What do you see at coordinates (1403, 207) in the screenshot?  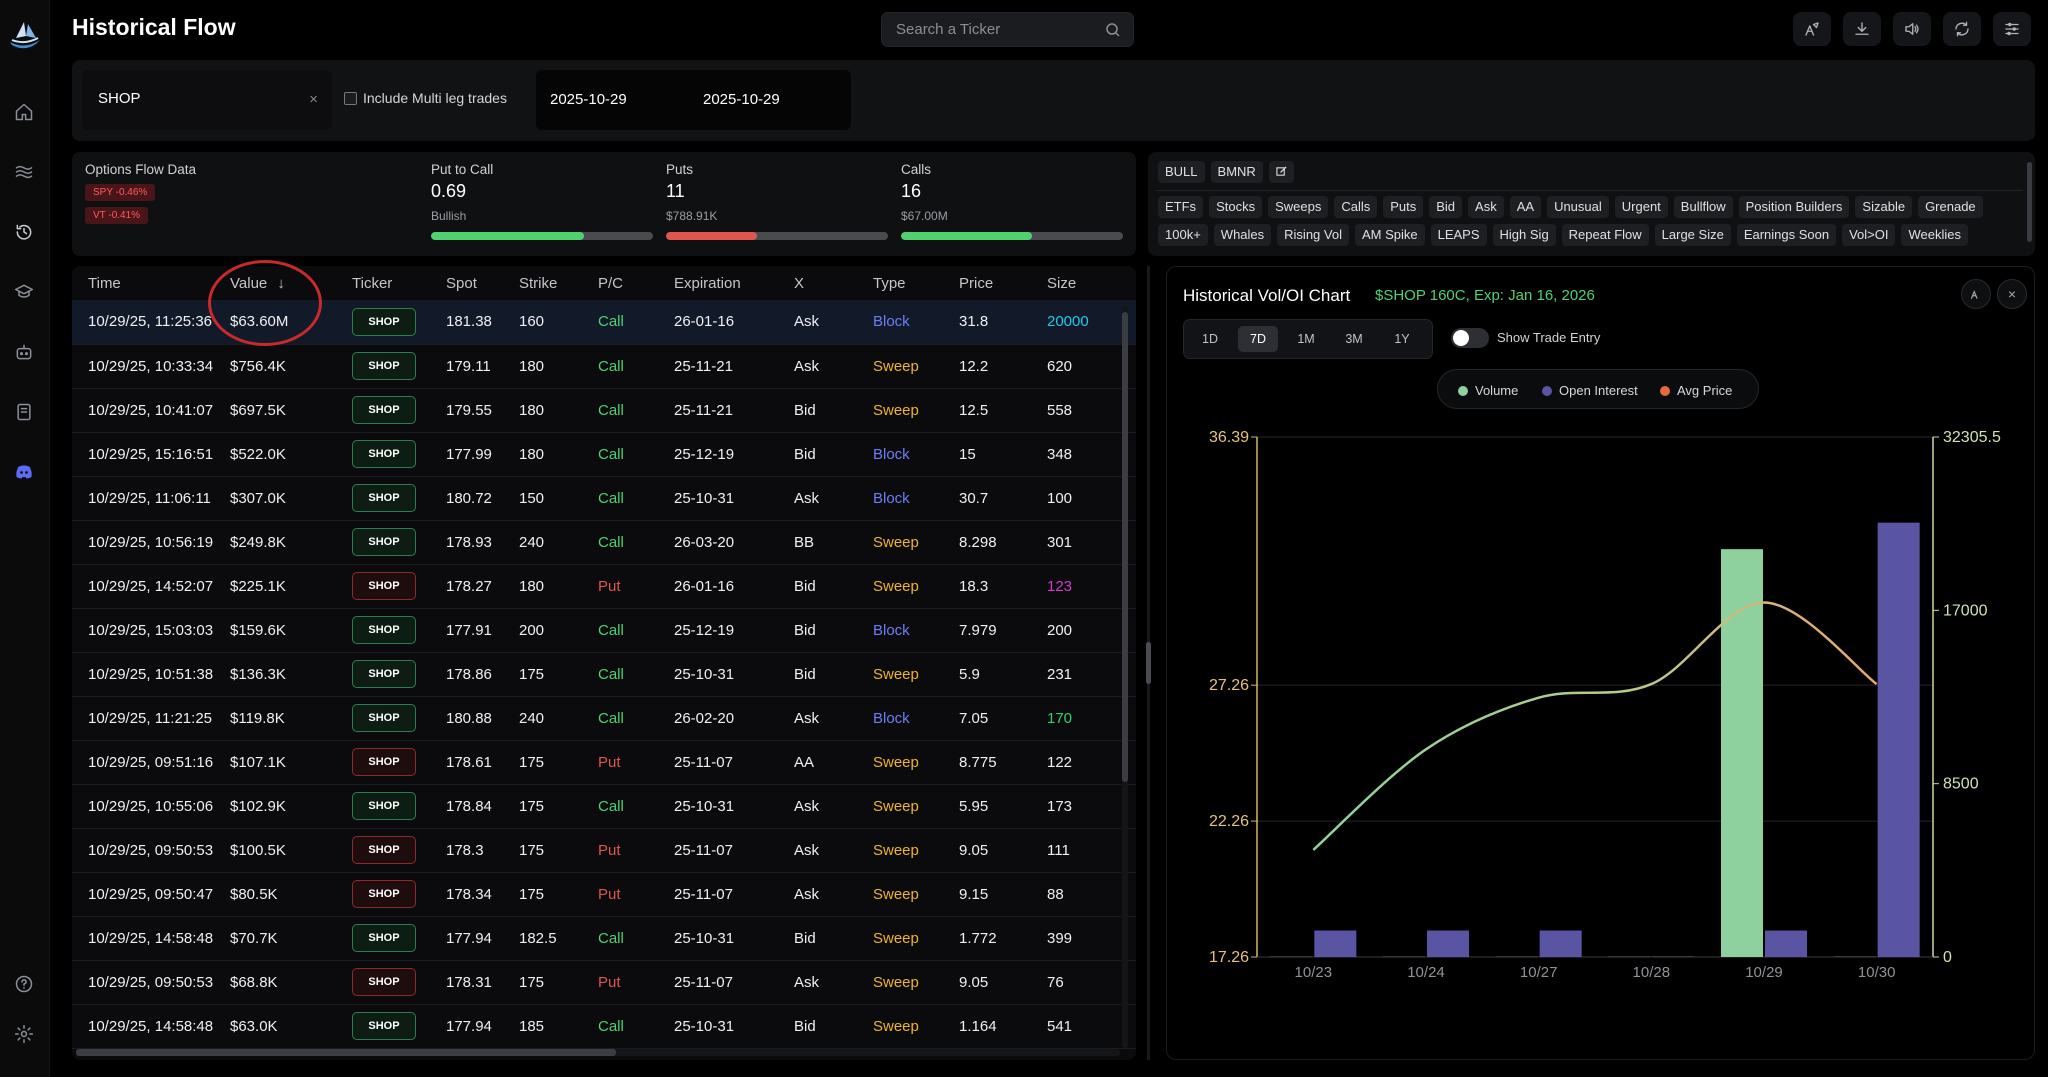 I see `tag-puts: Puts` at bounding box center [1403, 207].